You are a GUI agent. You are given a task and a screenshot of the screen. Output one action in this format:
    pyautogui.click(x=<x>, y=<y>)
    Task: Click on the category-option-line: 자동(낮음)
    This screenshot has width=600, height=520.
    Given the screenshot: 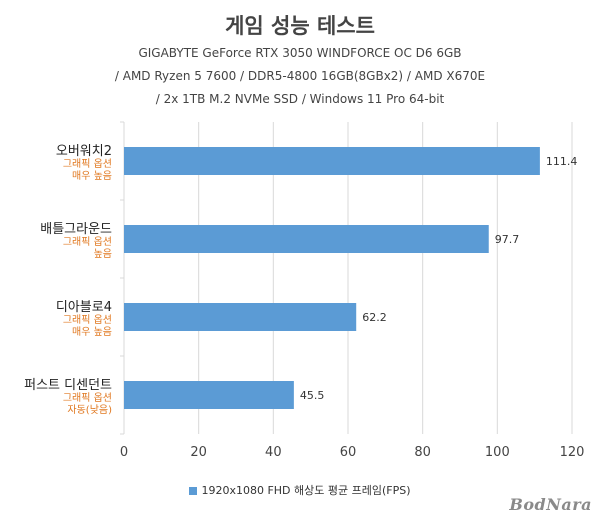 What is the action you would take?
    pyautogui.click(x=89, y=410)
    